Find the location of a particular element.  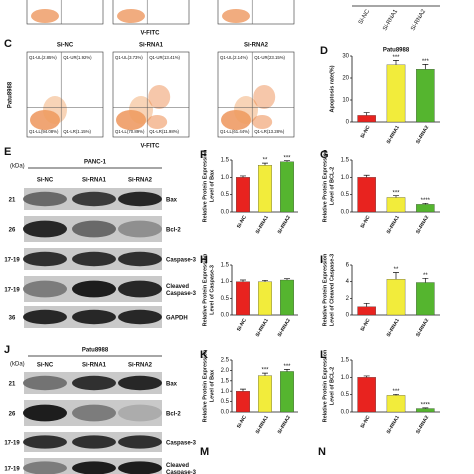

y-tick-label: 2 is located at coordinates (348, 299).